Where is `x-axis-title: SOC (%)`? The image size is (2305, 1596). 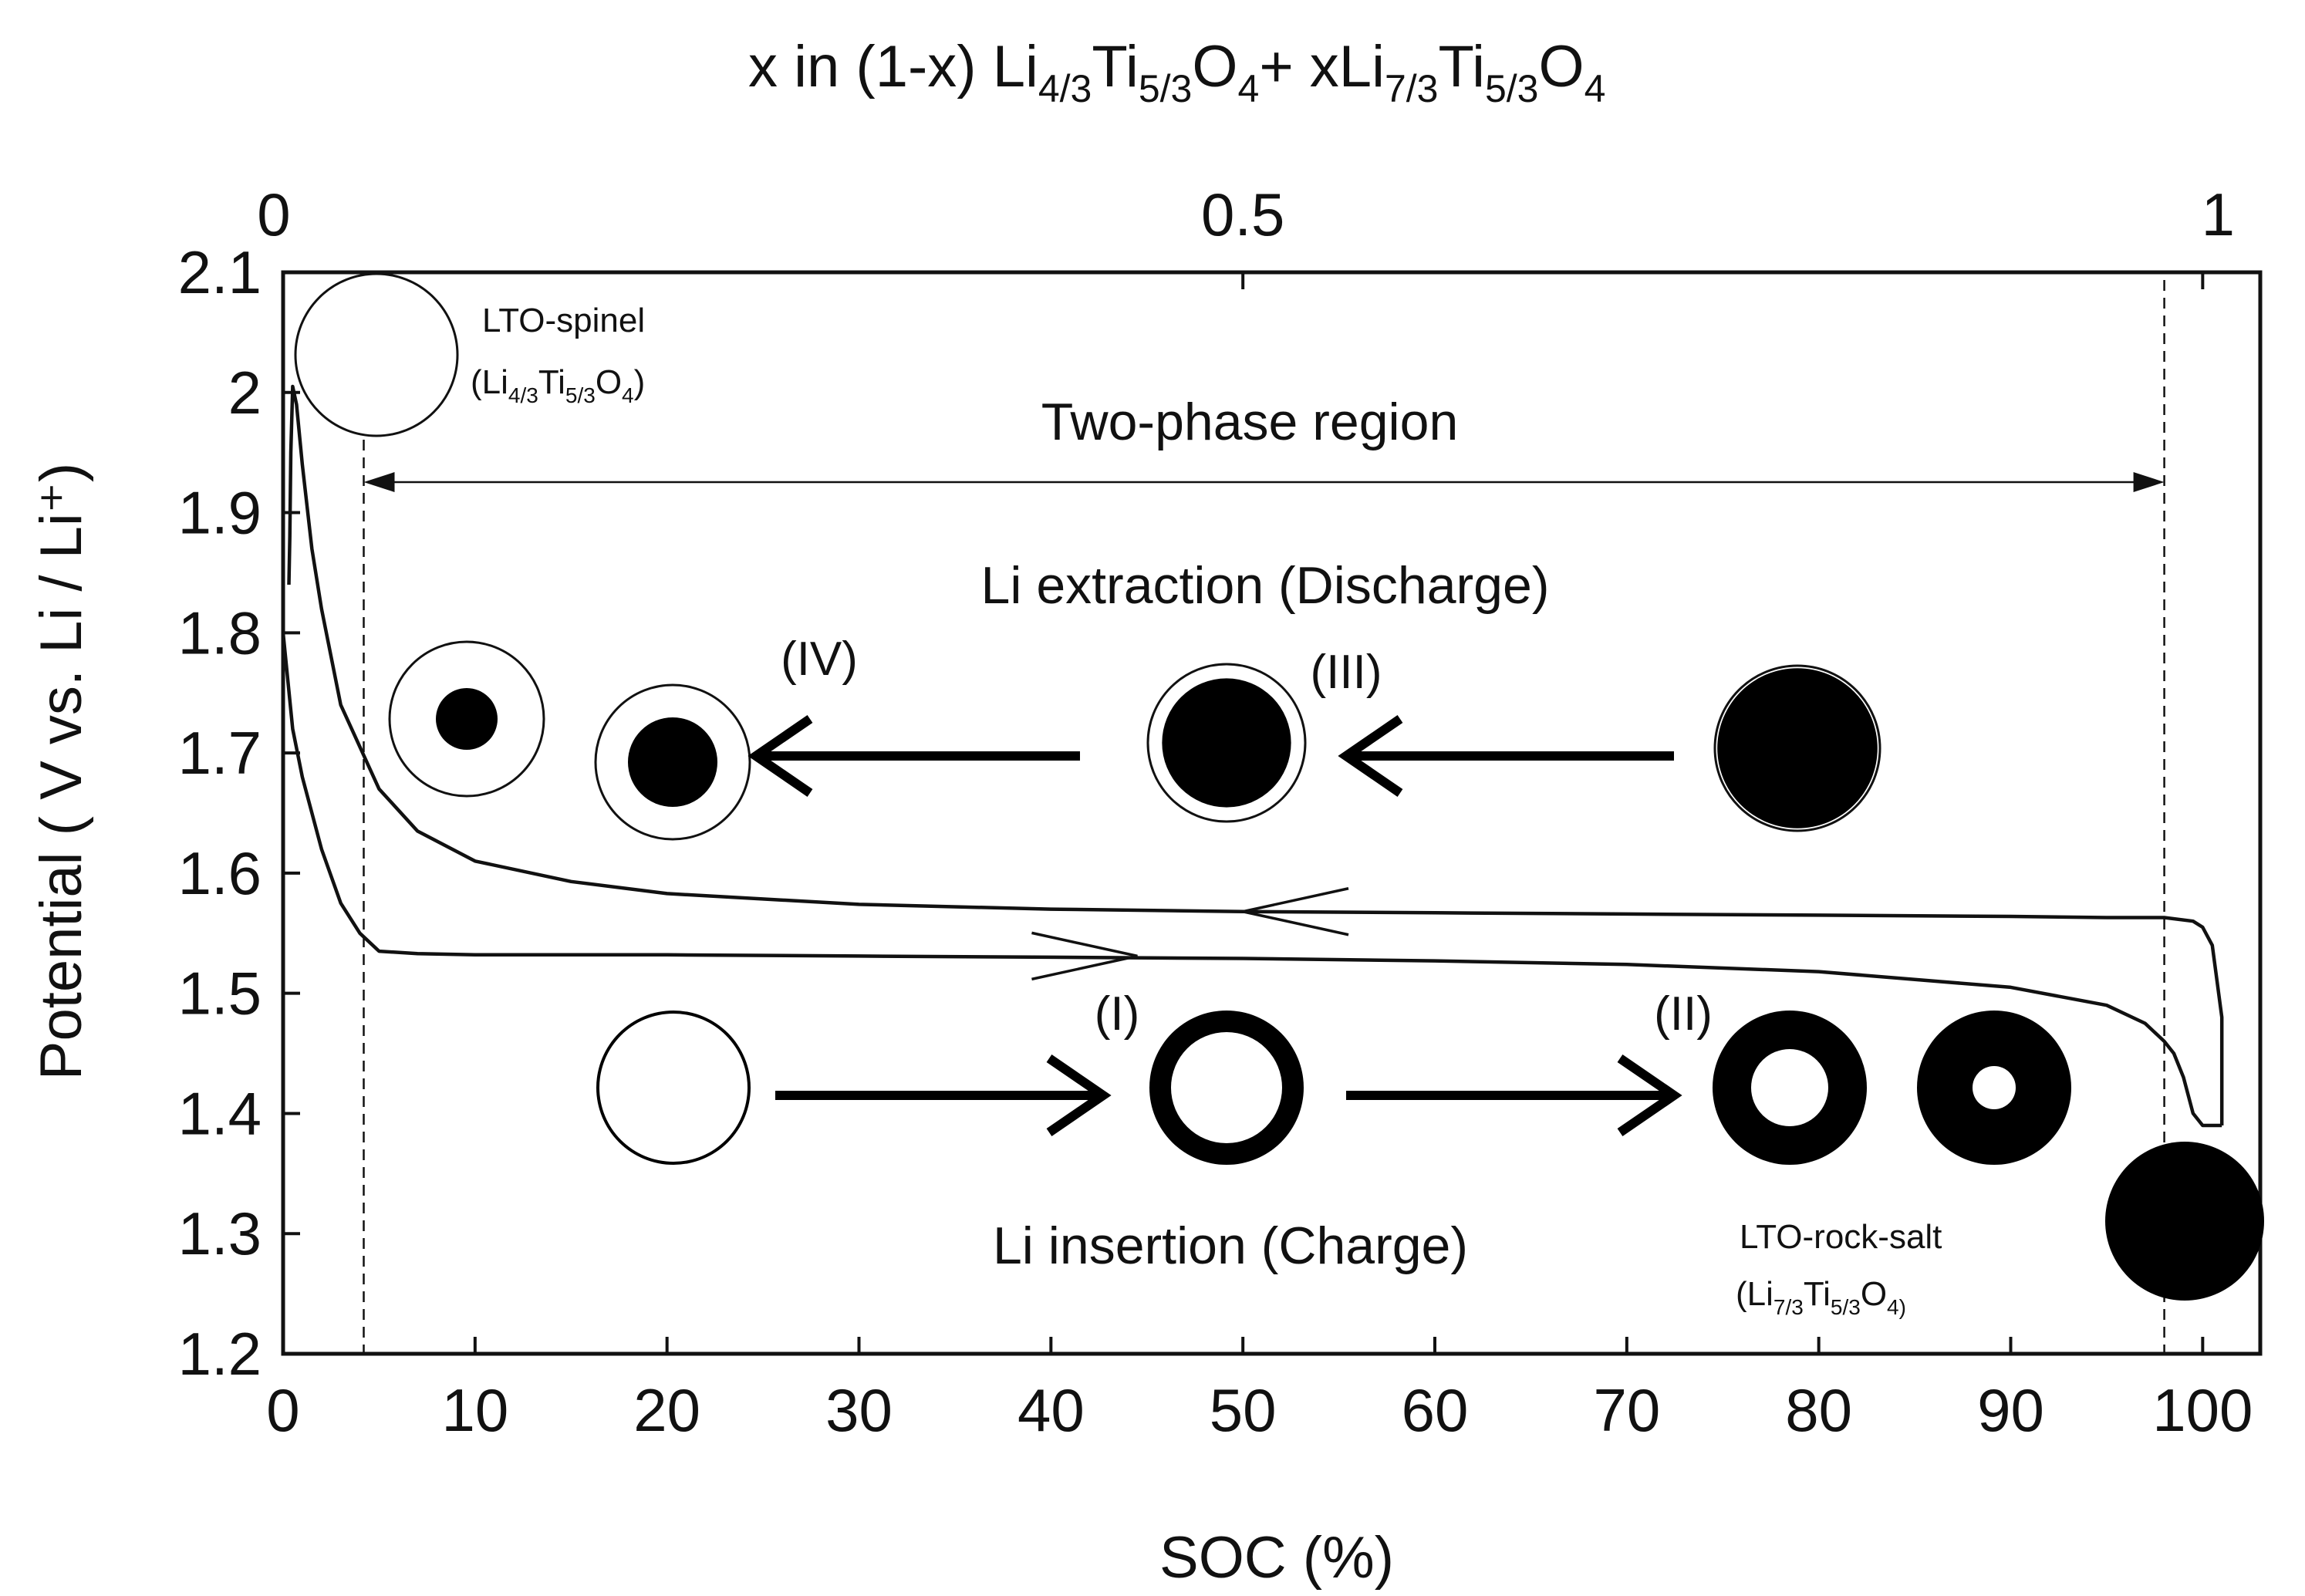
x-axis-title: SOC (%) is located at coordinates (1276, 1558).